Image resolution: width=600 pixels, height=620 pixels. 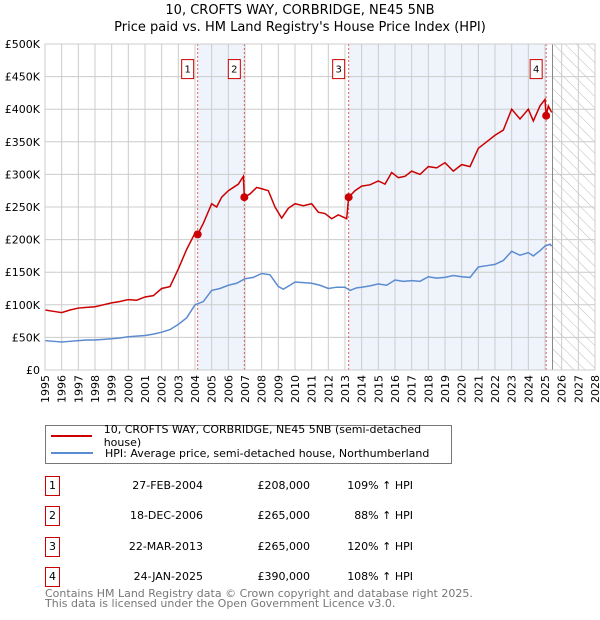 What do you see at coordinates (178, 389) in the screenshot?
I see `x-tick-label: 2003` at bounding box center [178, 389].